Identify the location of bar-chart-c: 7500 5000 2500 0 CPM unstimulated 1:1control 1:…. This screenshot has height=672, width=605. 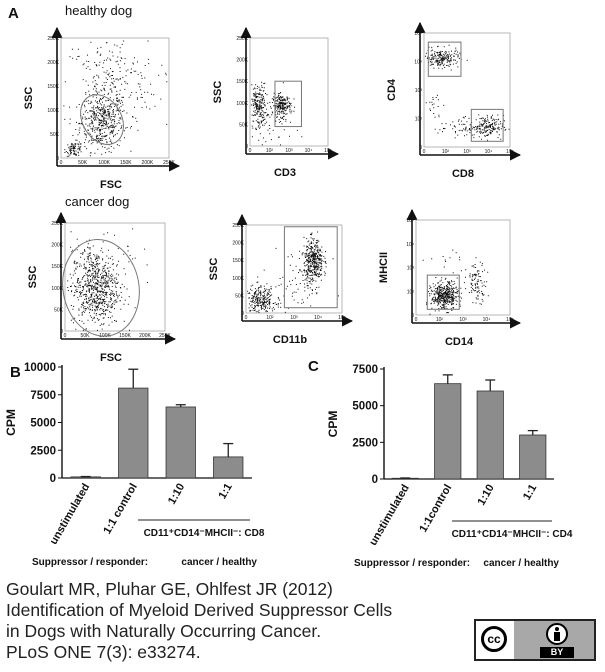
(449, 466).